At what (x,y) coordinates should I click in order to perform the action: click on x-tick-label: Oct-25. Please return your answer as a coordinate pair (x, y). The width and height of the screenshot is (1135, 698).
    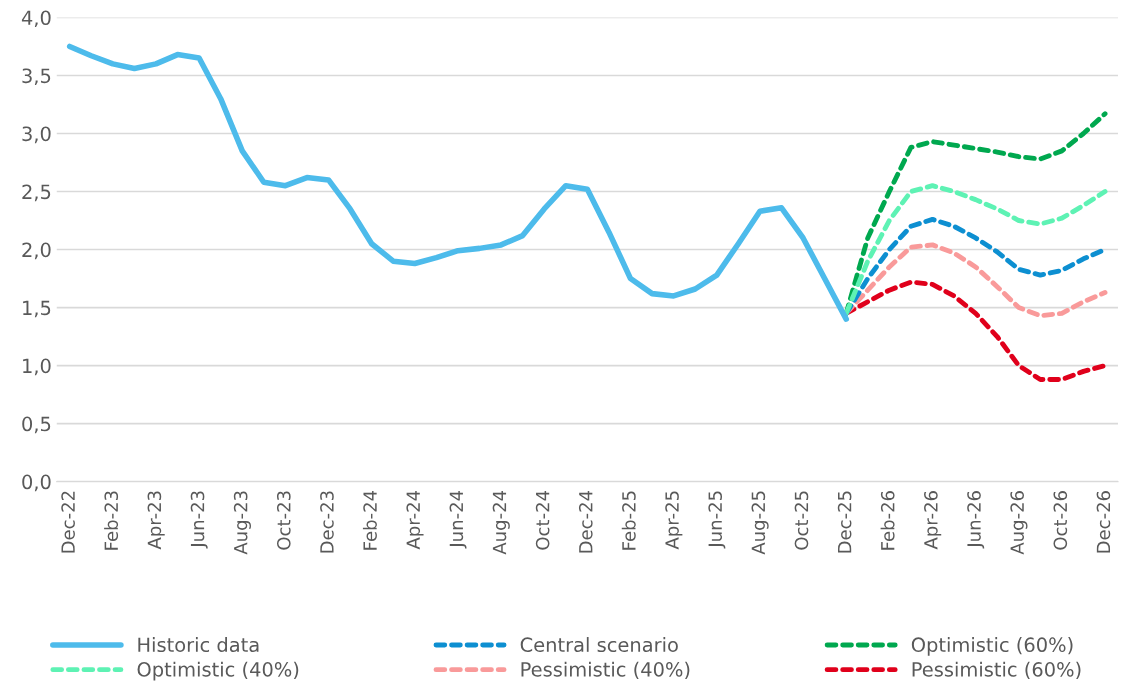
    Looking at the image, I should click on (801, 520).